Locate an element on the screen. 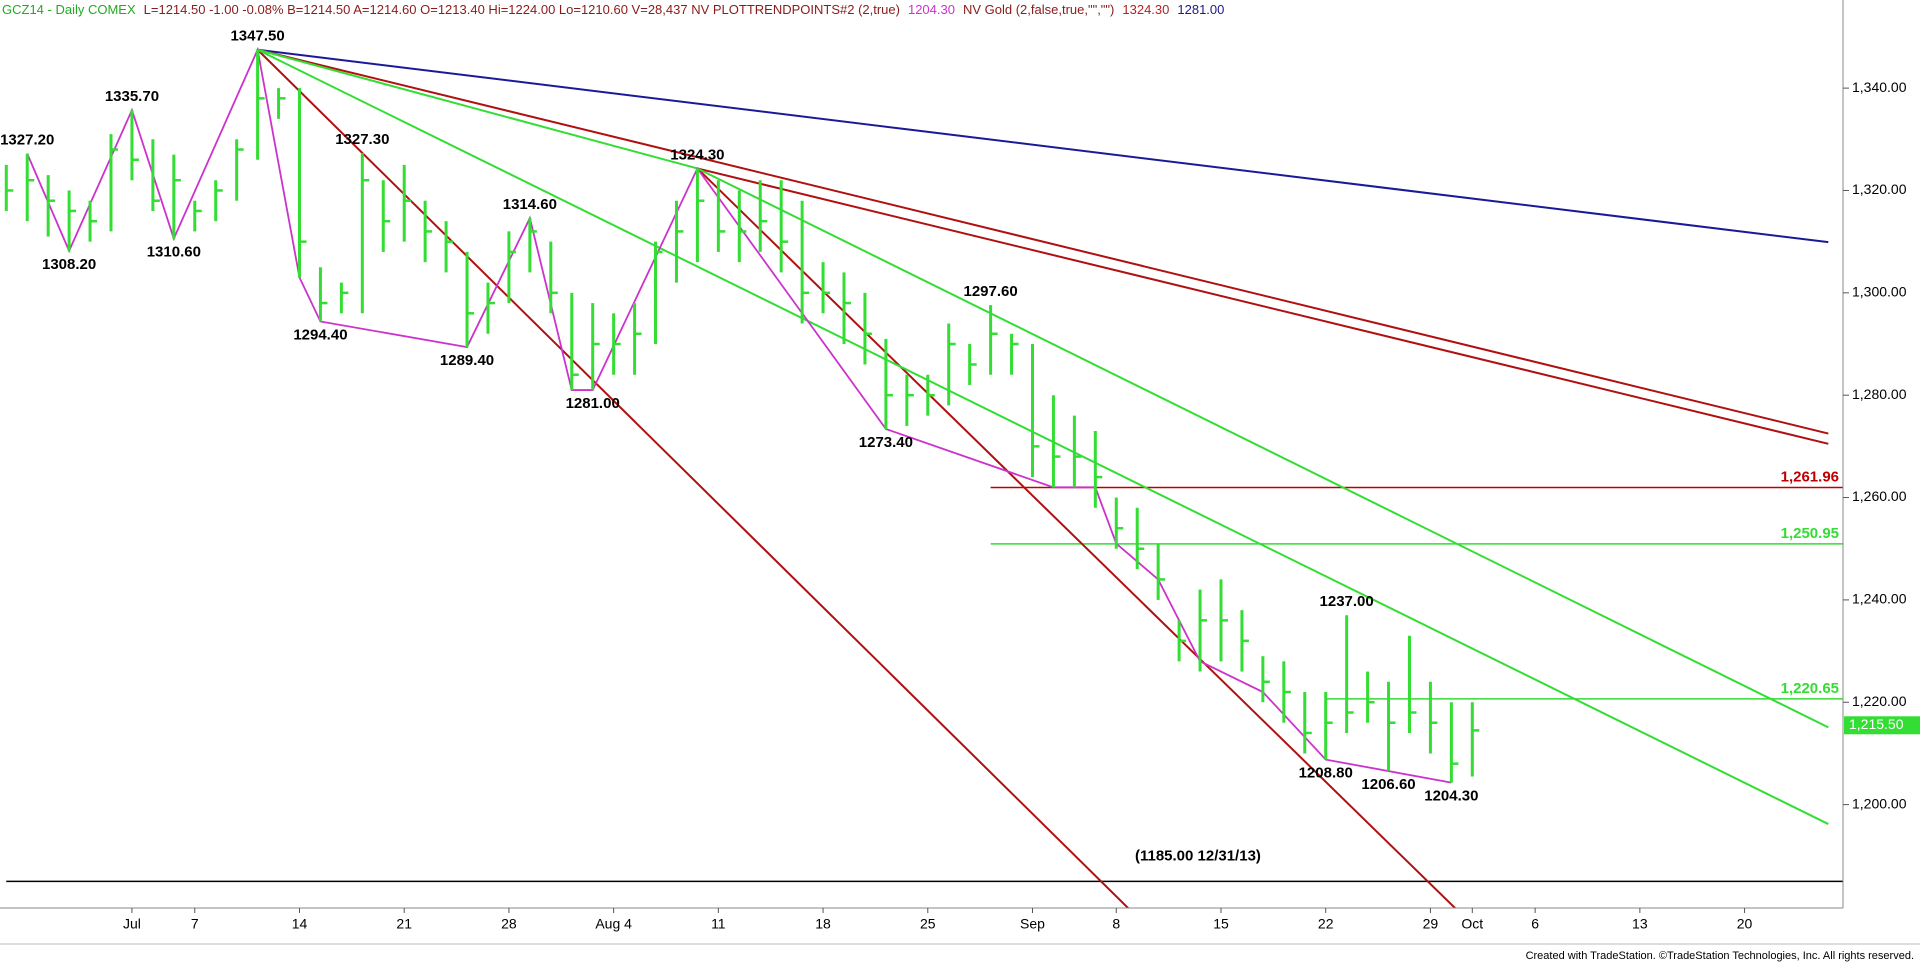  y-tick-label: 1,260.00 is located at coordinates (1879, 496).